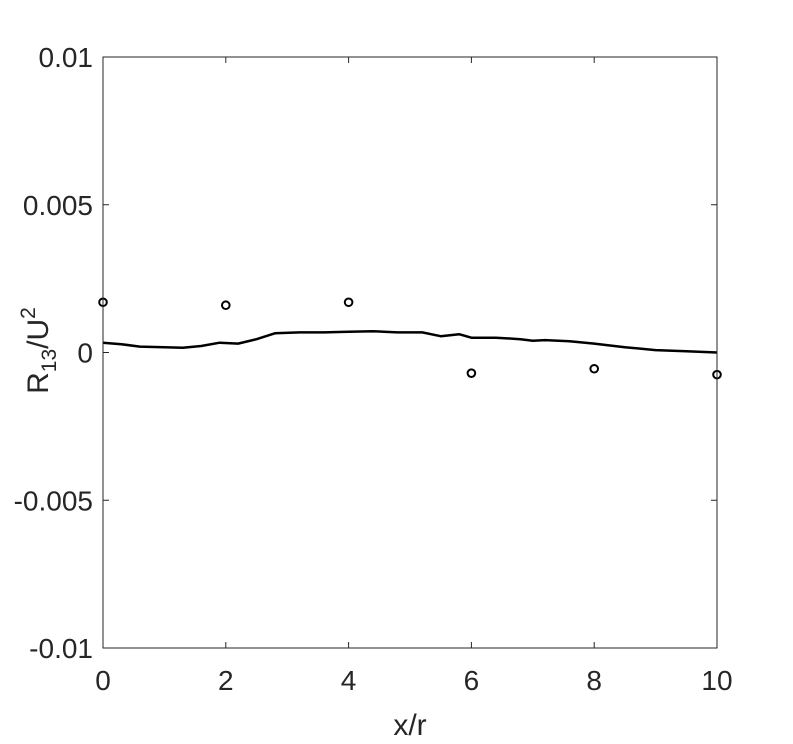  What do you see at coordinates (472, 680) in the screenshot?
I see `x-tick-label: 6` at bounding box center [472, 680].